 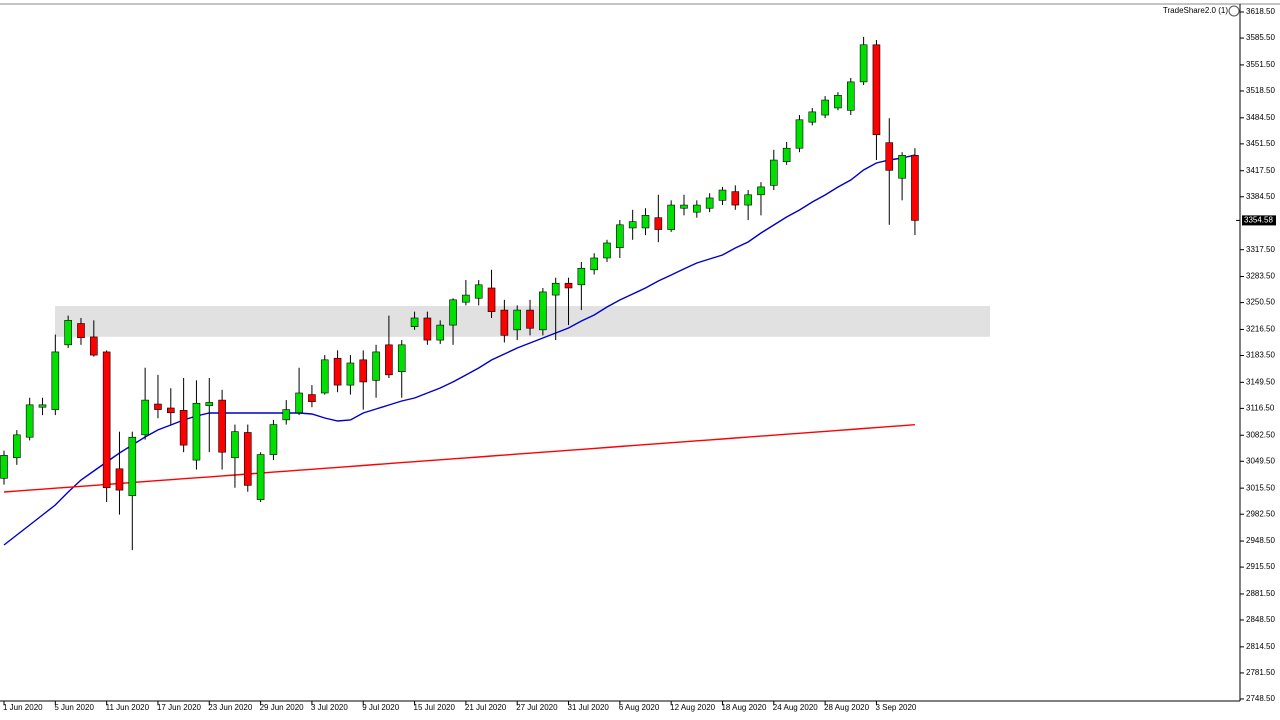 I want to click on y-tick-label: 3216.50, so click(x=1260, y=329).